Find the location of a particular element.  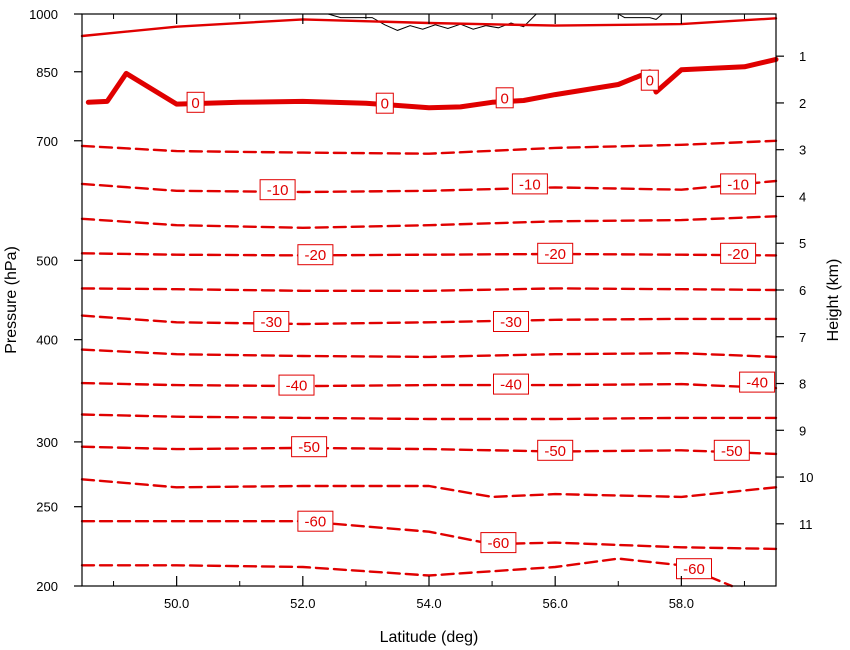

contour-label-0: -60 is located at coordinates (315, 521).